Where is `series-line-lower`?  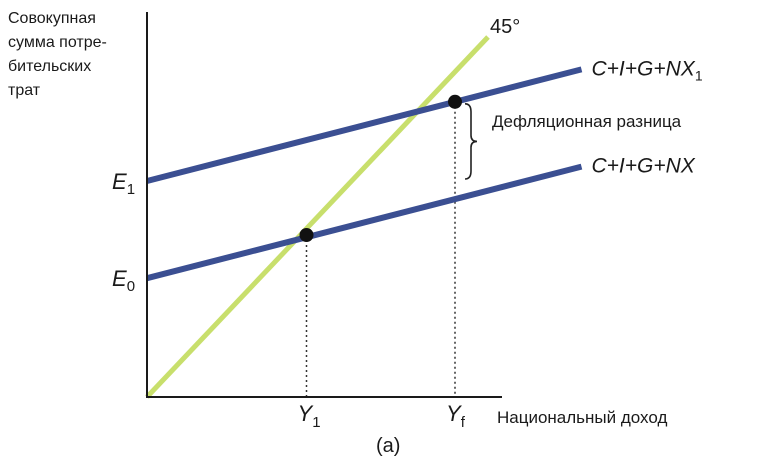 series-line-lower is located at coordinates (364, 222).